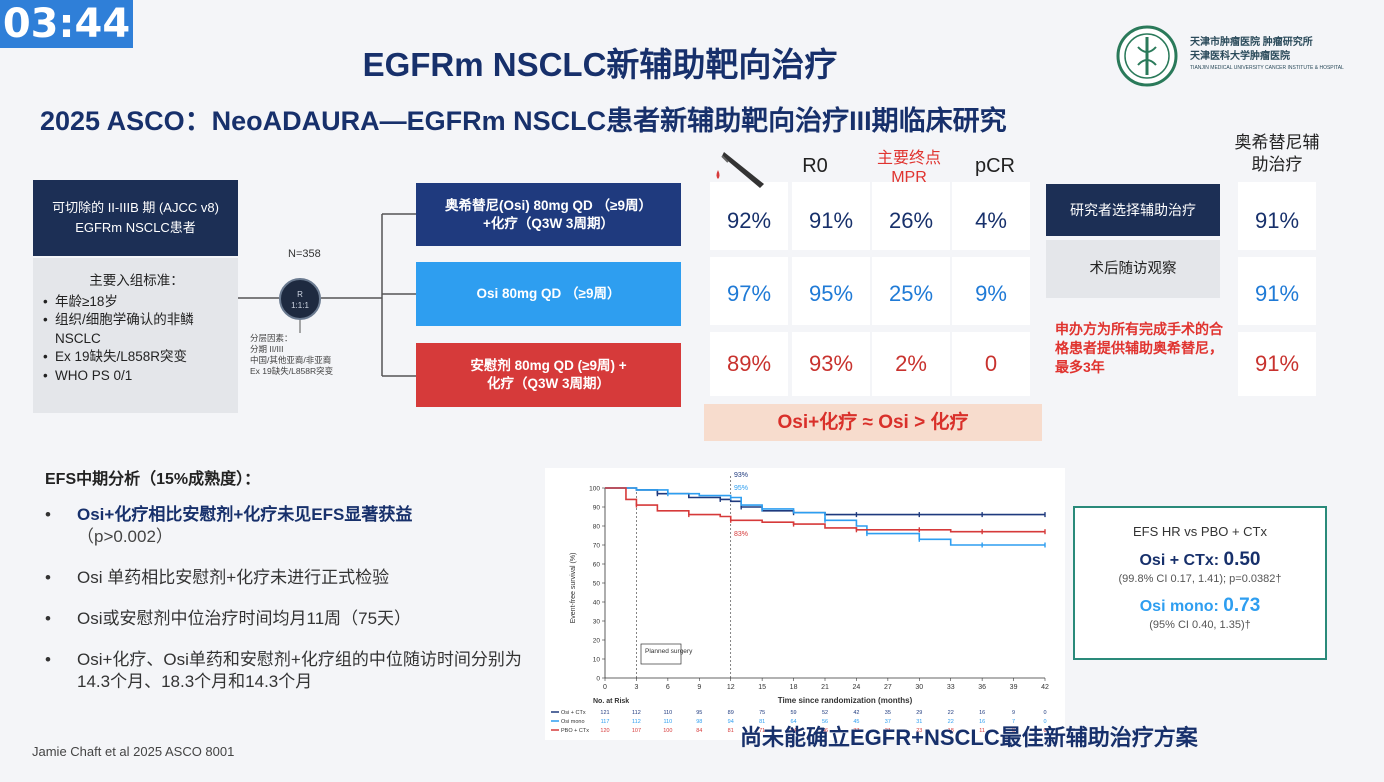  What do you see at coordinates (667, 731) in the screenshot?
I see `km-risk-value: 100` at bounding box center [667, 731].